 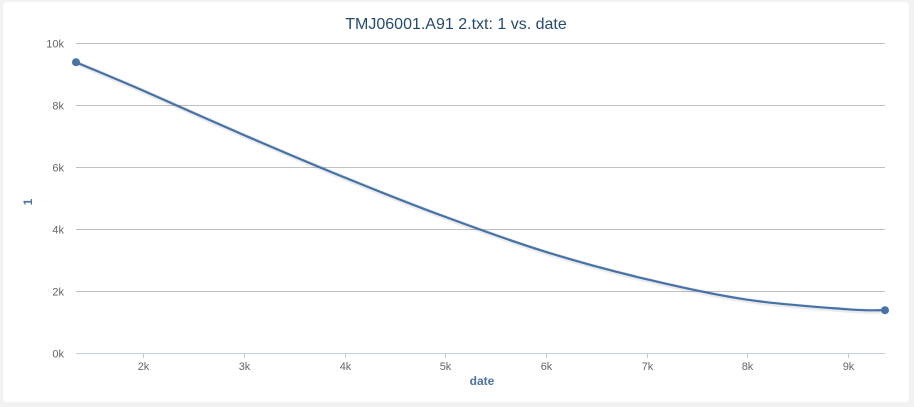 What do you see at coordinates (144, 367) in the screenshot?
I see `x-tick-label: 2k` at bounding box center [144, 367].